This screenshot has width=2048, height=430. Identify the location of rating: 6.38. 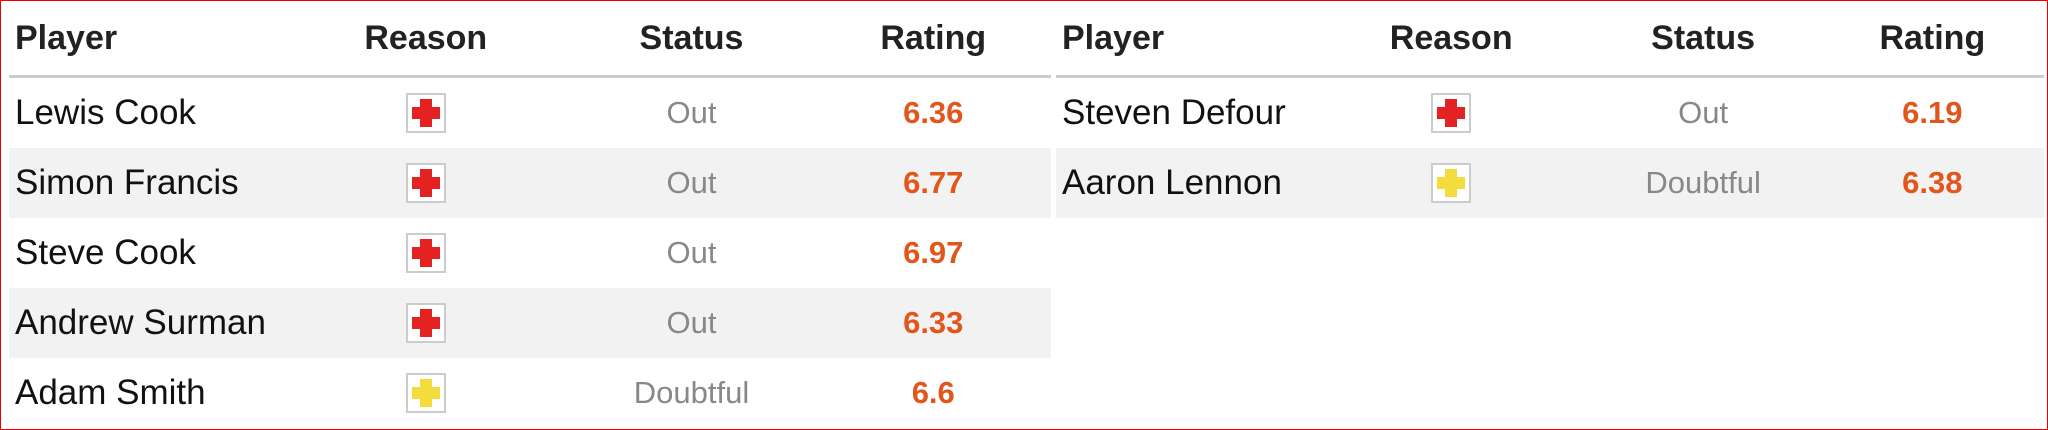
(1932, 182).